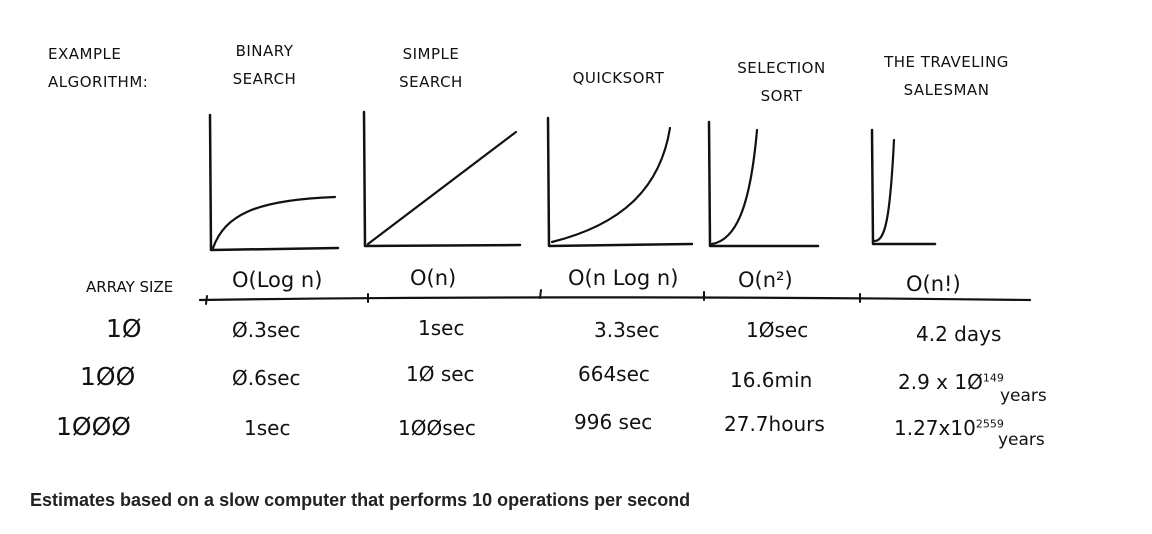 This screenshot has width=1152, height=534. I want to click on time-simple-10: 1sec, so click(441, 328).